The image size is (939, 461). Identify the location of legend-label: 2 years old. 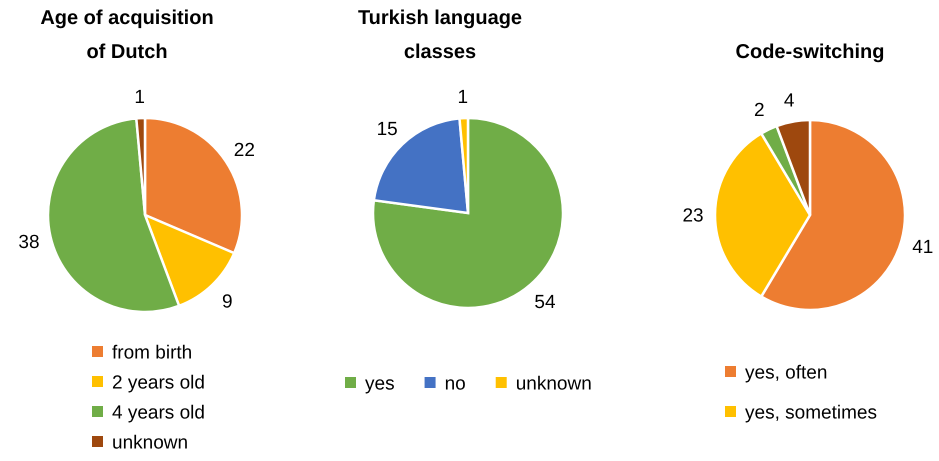
(158, 383).